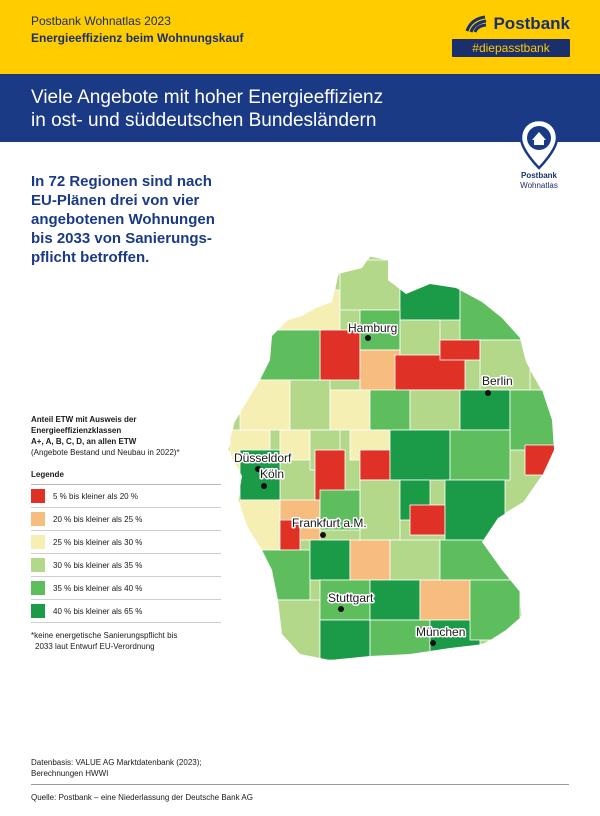 This screenshot has width=600, height=816. What do you see at coordinates (98, 611) in the screenshot?
I see `legend-label: 40 % bis kleiner als 65 %` at bounding box center [98, 611].